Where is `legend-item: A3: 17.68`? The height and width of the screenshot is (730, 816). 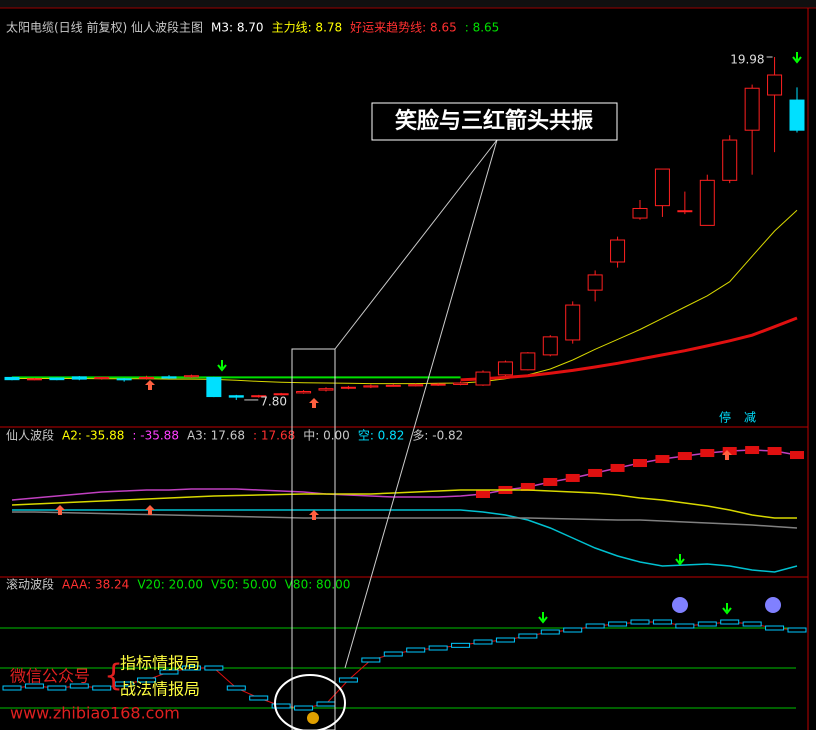
legend-item: A3: 17.68 is located at coordinates (216, 436).